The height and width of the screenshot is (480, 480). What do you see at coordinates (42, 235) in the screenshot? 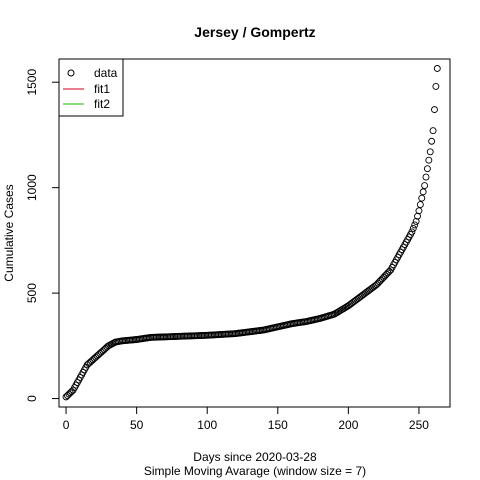
I see `y-axis: 0 500 1000 1500` at bounding box center [42, 235].